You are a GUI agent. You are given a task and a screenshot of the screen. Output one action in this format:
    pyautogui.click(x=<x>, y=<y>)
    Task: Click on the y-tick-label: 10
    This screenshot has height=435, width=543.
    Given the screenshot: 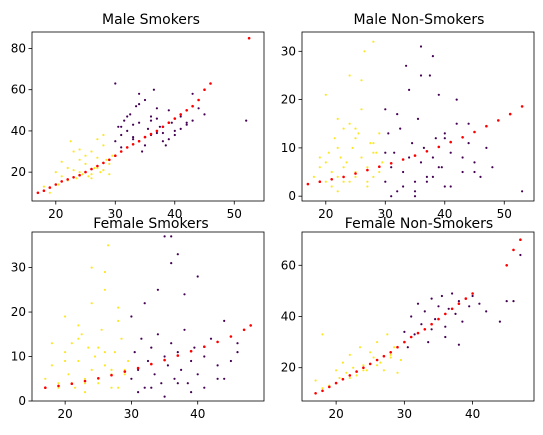 What is the action you would take?
    pyautogui.click(x=288, y=148)
    